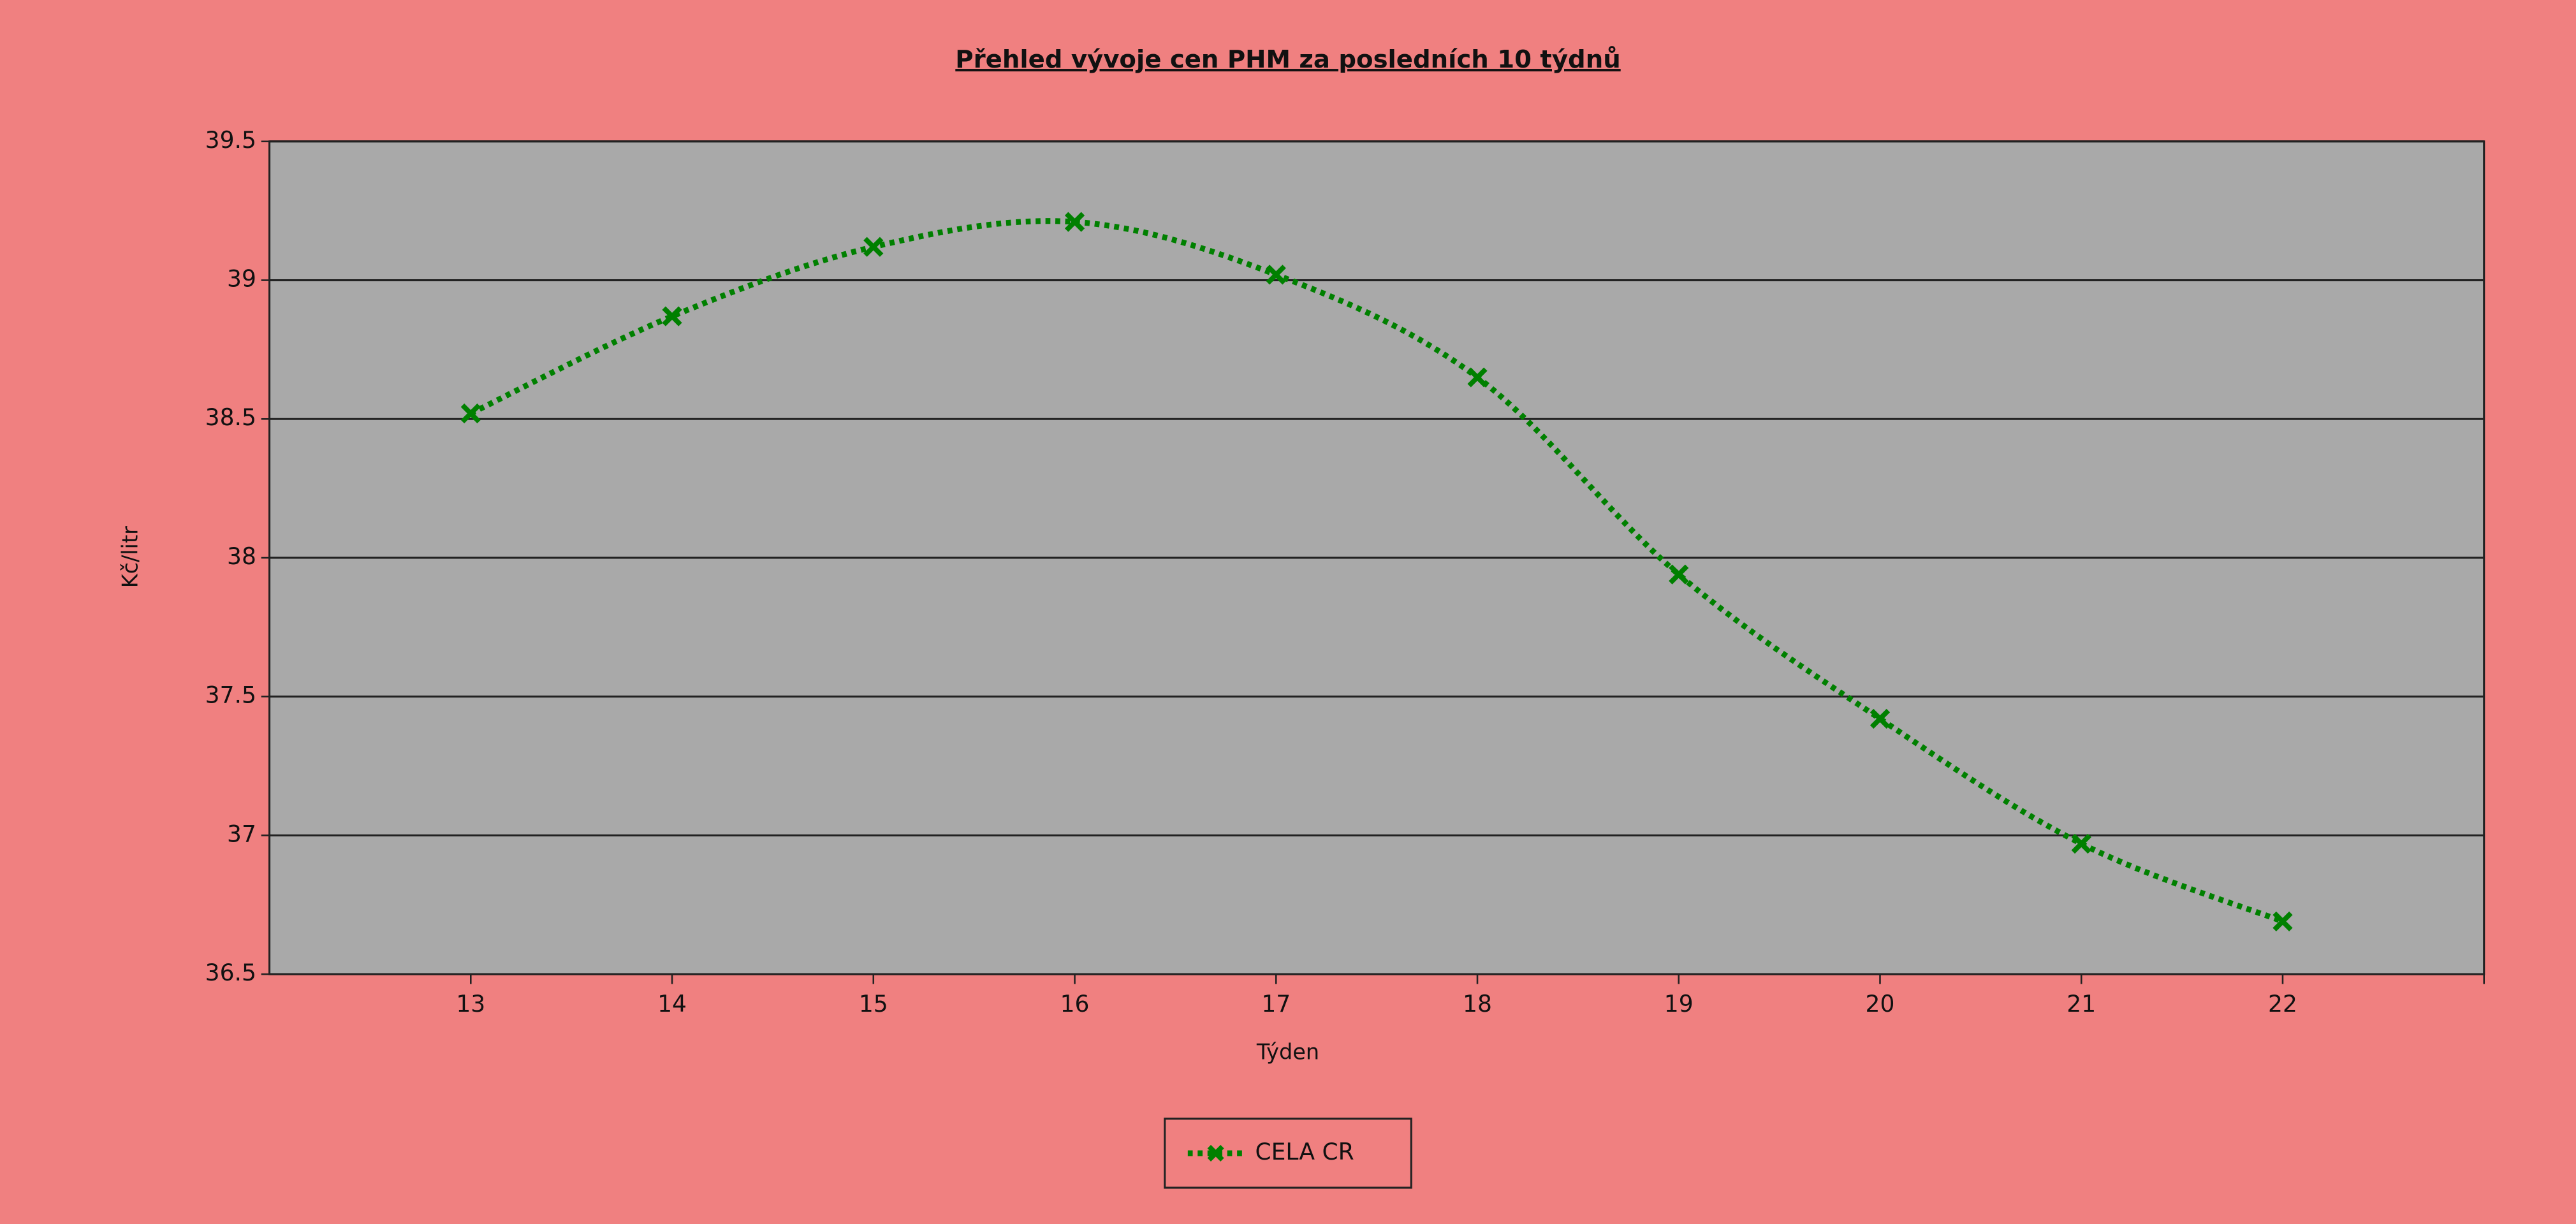 This screenshot has width=2576, height=1224. What do you see at coordinates (241, 556) in the screenshot?
I see `y-tick-label: 38` at bounding box center [241, 556].